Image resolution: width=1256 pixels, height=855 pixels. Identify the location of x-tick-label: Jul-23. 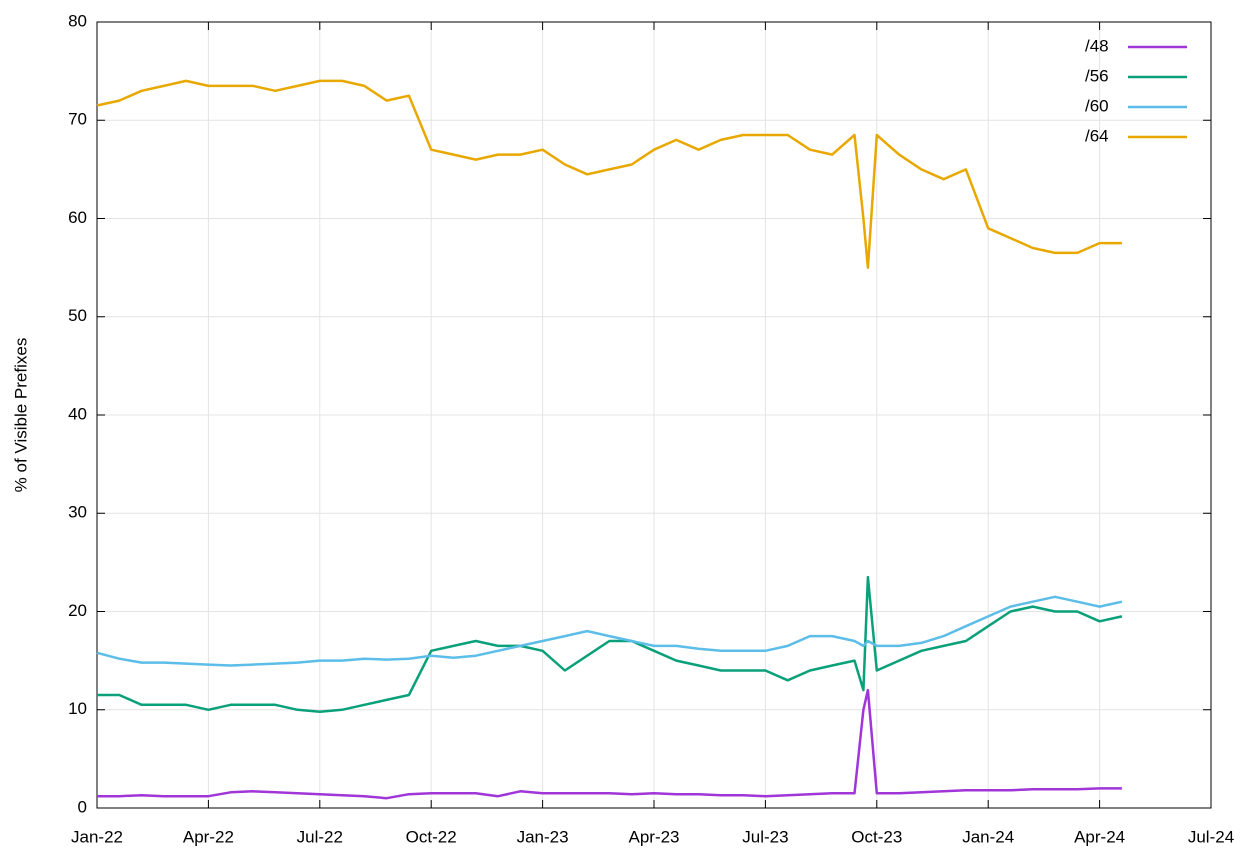
(765, 836).